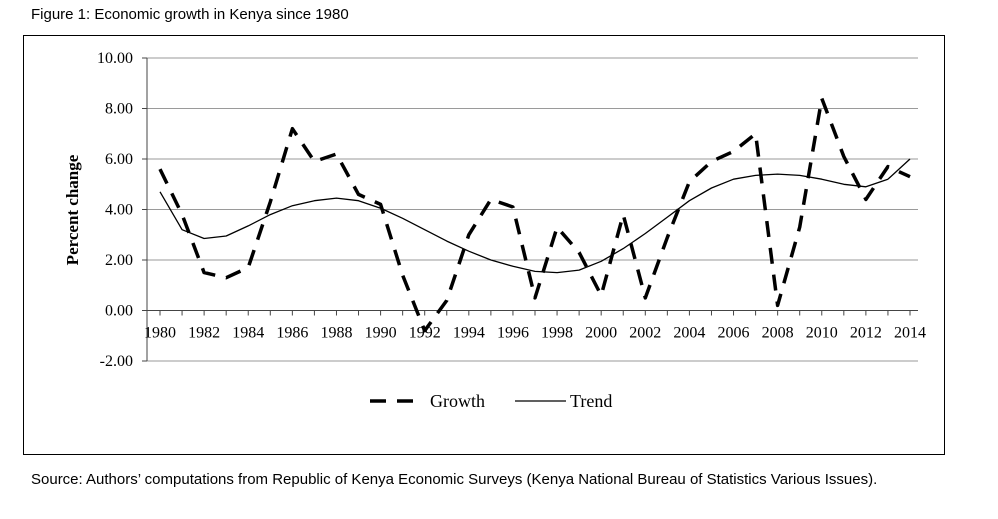 The height and width of the screenshot is (519, 998). What do you see at coordinates (119, 311) in the screenshot?
I see `y-tick-label: 0.00` at bounding box center [119, 311].